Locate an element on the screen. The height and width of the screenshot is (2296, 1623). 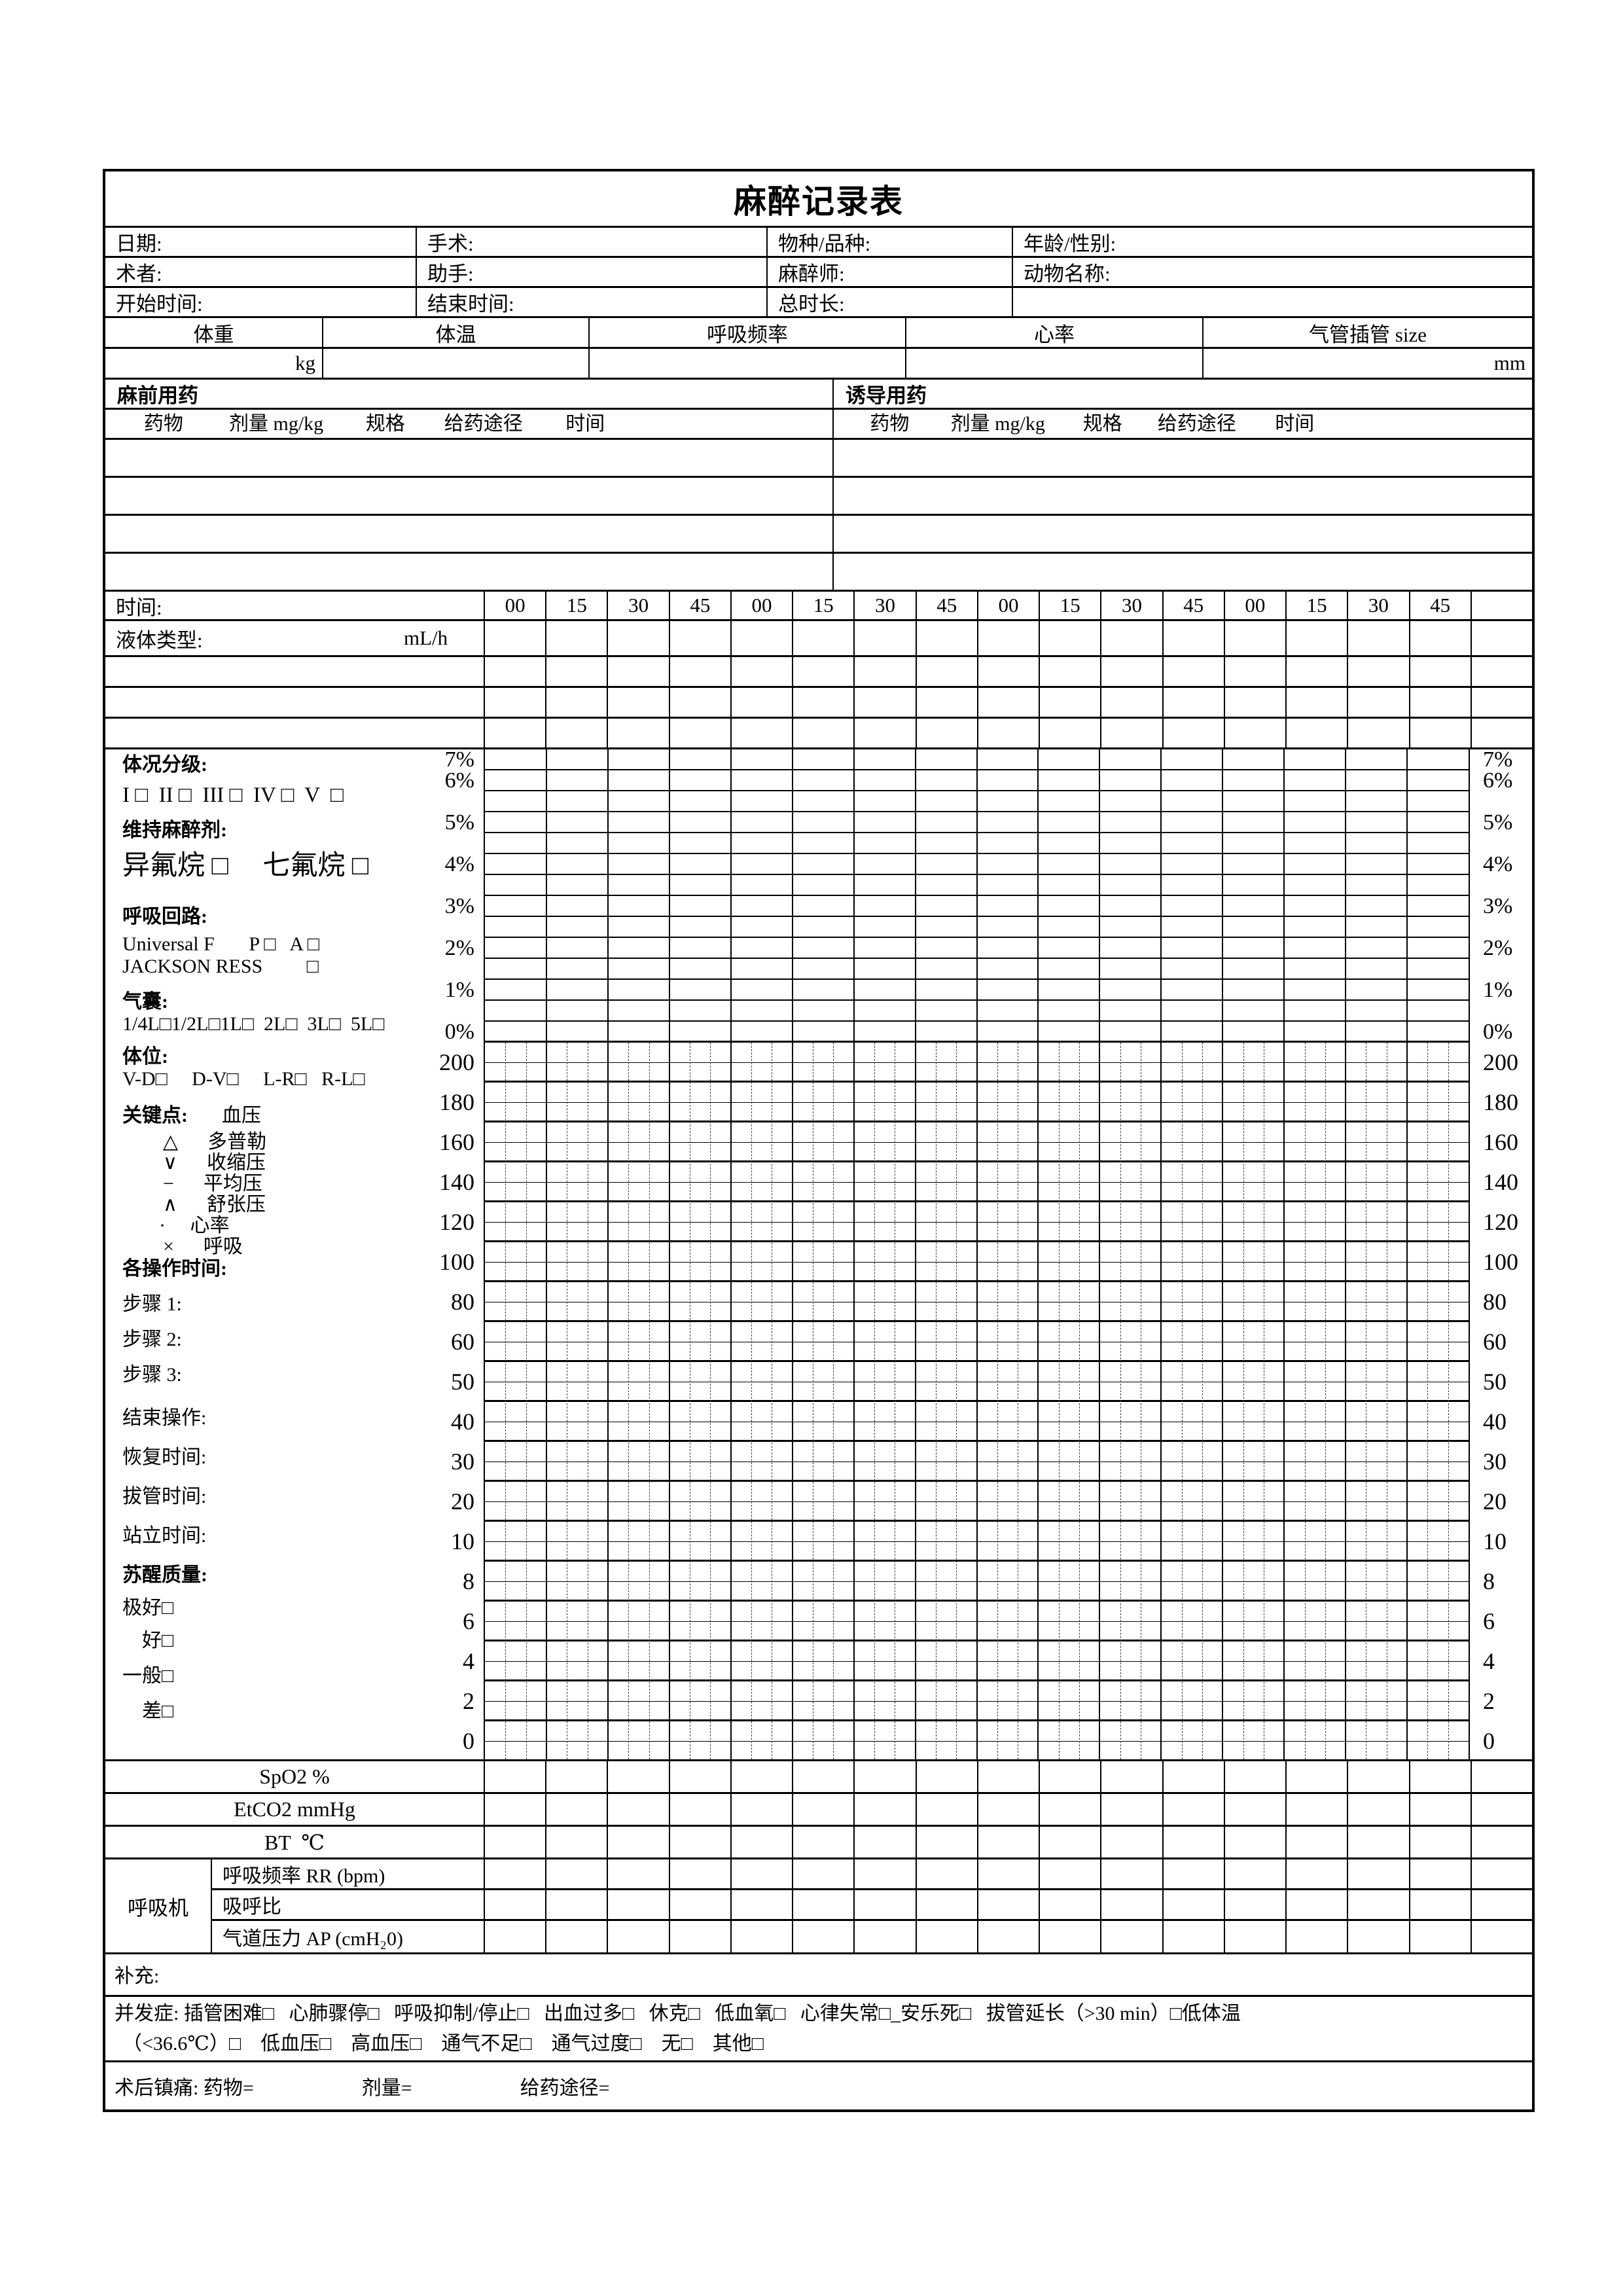
info-cell is located at coordinates (1272, 302).